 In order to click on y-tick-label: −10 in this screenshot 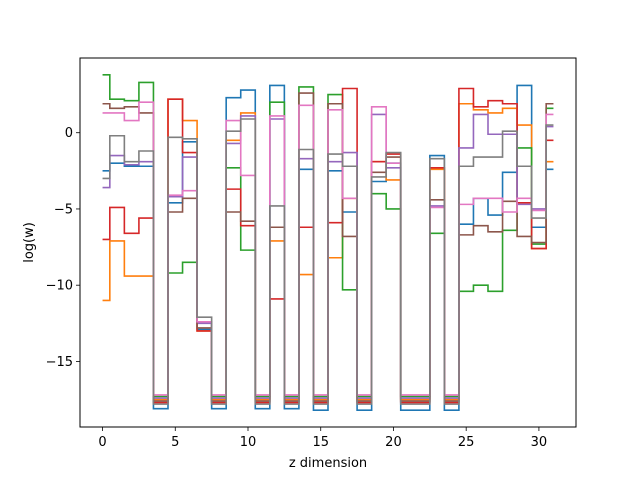, I will do `click(59, 286)`.